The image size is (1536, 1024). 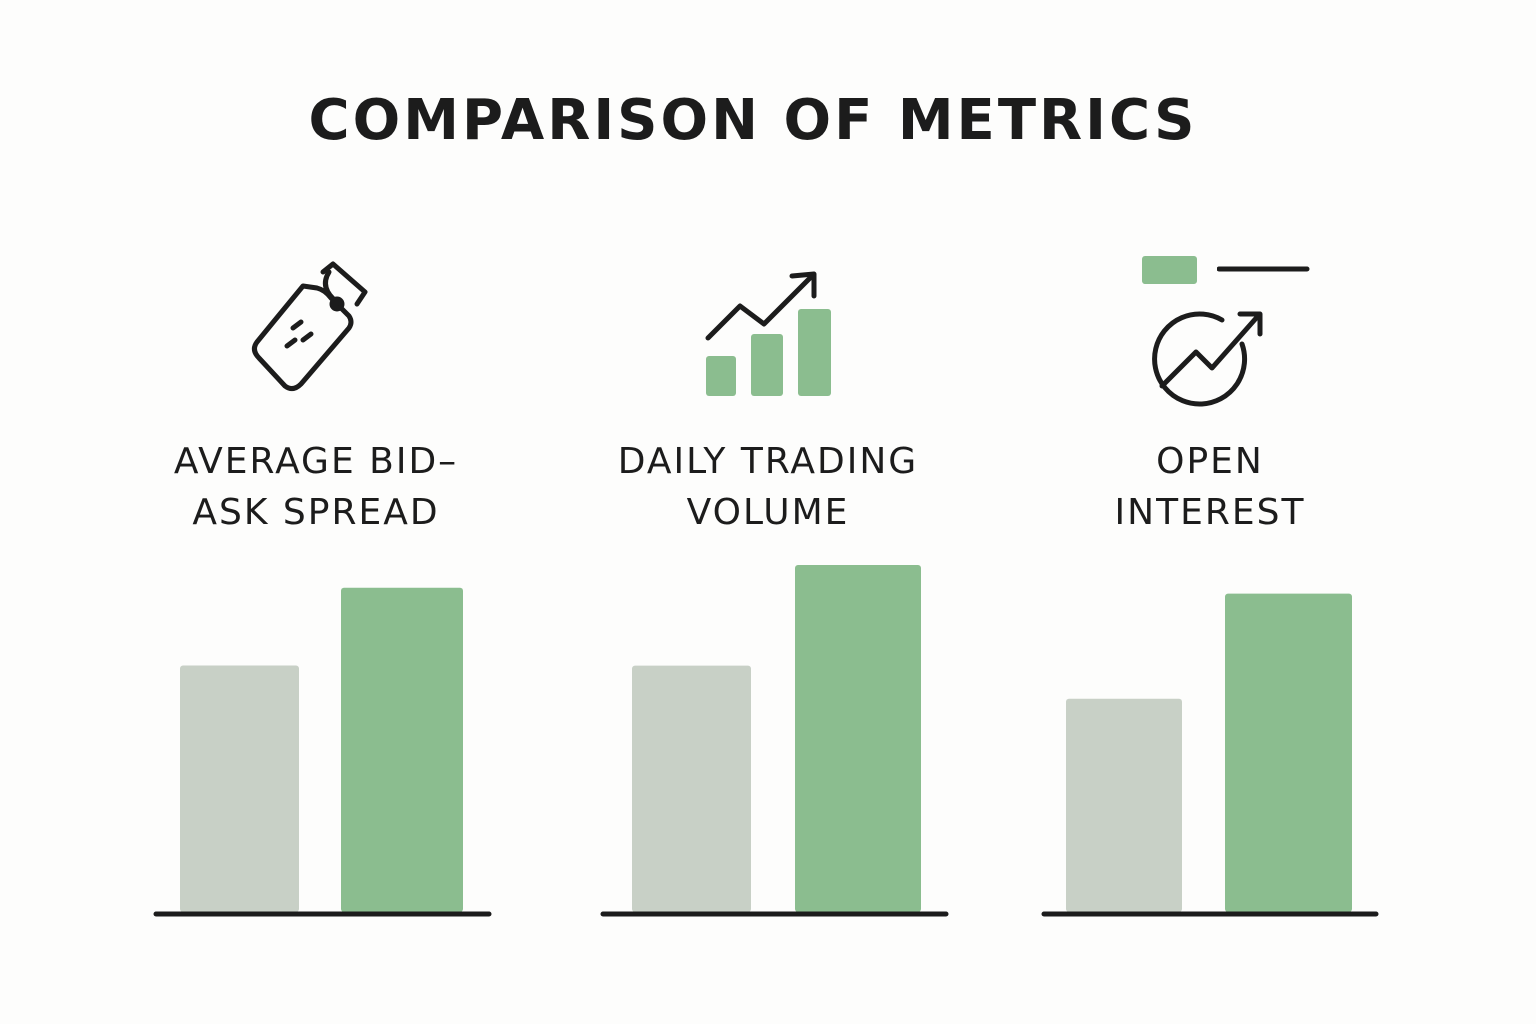 What do you see at coordinates (309, 326) in the screenshot?
I see `price-tag-icon` at bounding box center [309, 326].